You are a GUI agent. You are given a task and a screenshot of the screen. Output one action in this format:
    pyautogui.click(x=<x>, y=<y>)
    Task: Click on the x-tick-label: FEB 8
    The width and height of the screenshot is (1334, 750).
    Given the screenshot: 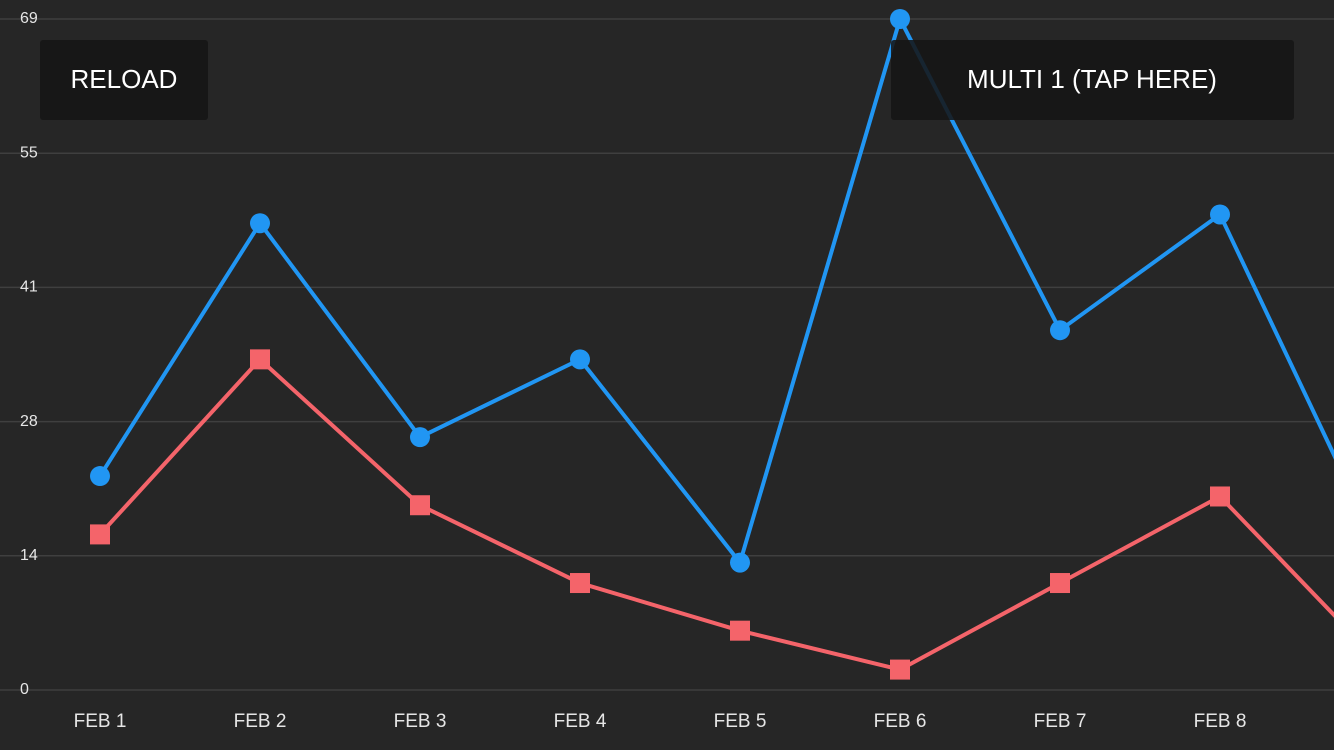 What is the action you would take?
    pyautogui.click(x=1220, y=721)
    